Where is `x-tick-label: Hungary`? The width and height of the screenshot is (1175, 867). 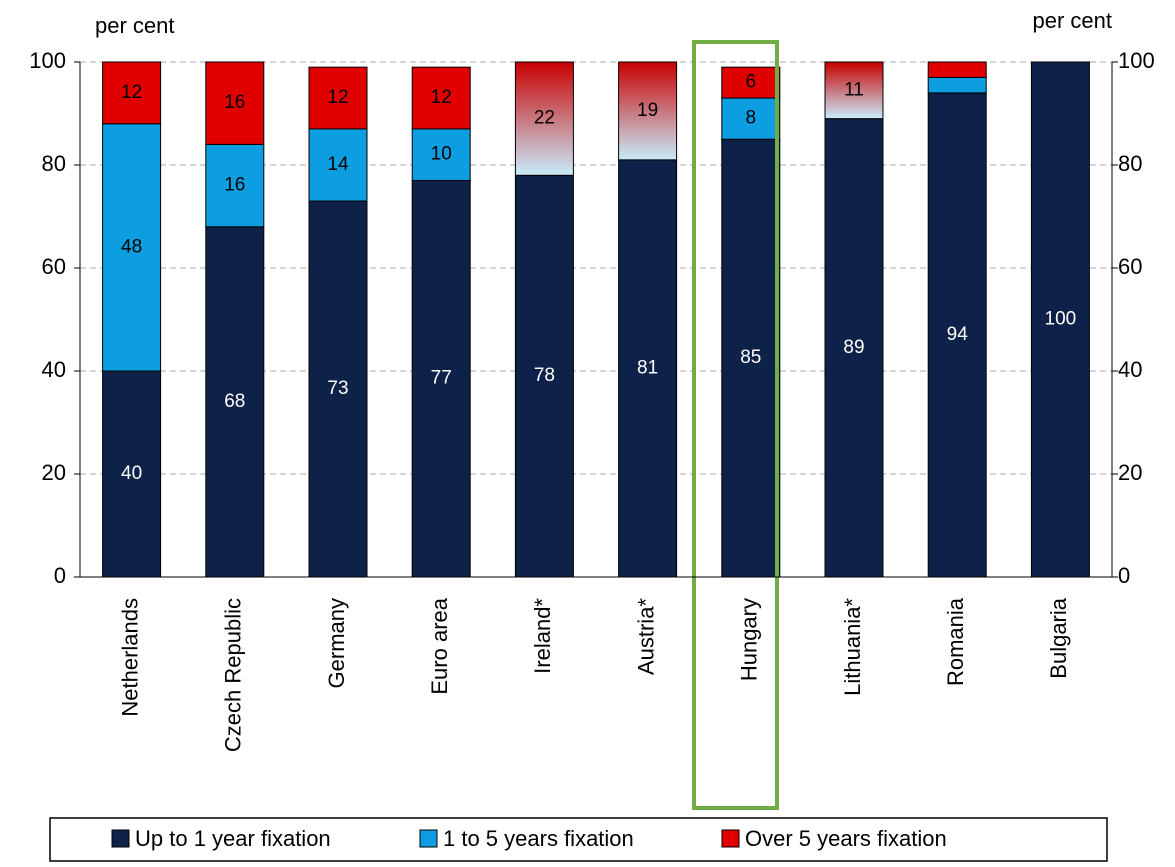 x-tick-label: Hungary is located at coordinates (749, 639).